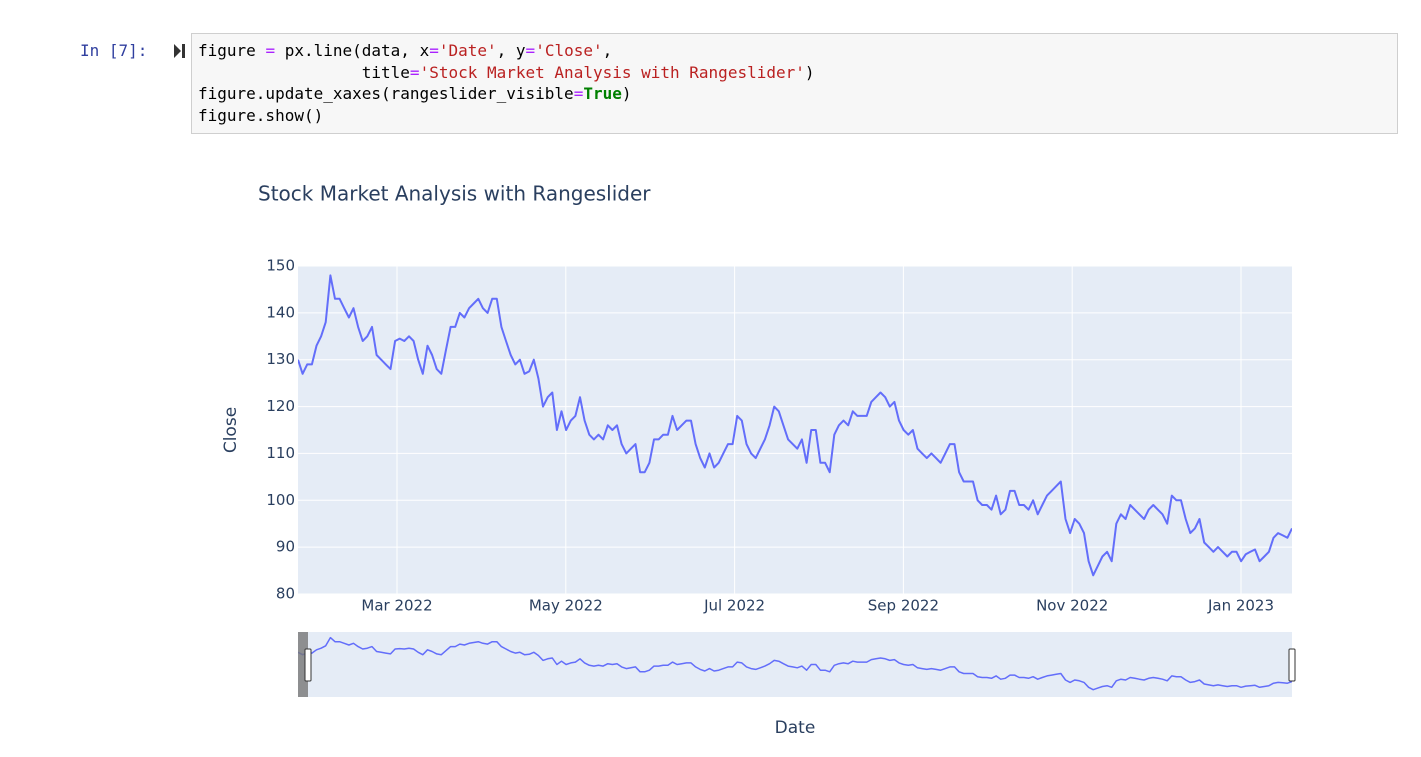 Image resolution: width=1421 pixels, height=757 pixels. Describe the element at coordinates (280, 266) in the screenshot. I see `y-tick-label: 150` at that location.